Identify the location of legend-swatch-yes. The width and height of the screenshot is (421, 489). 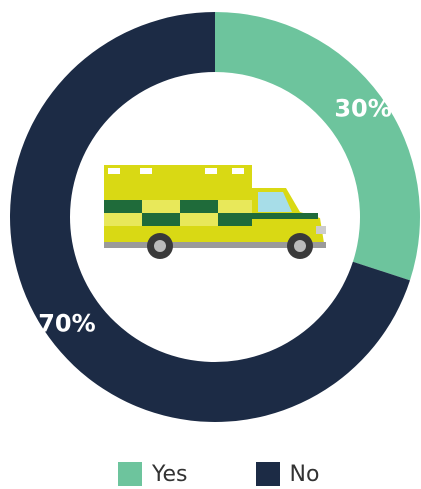
(130, 474).